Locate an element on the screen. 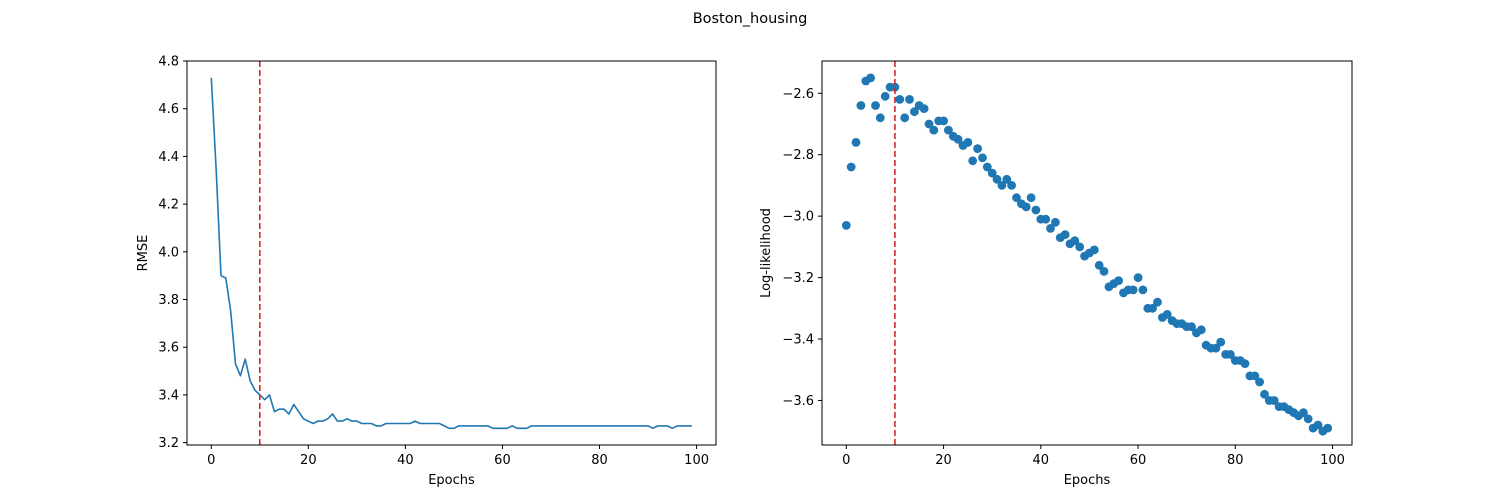 The width and height of the screenshot is (1500, 500). rmse-xtick-label: 60 is located at coordinates (502, 460).